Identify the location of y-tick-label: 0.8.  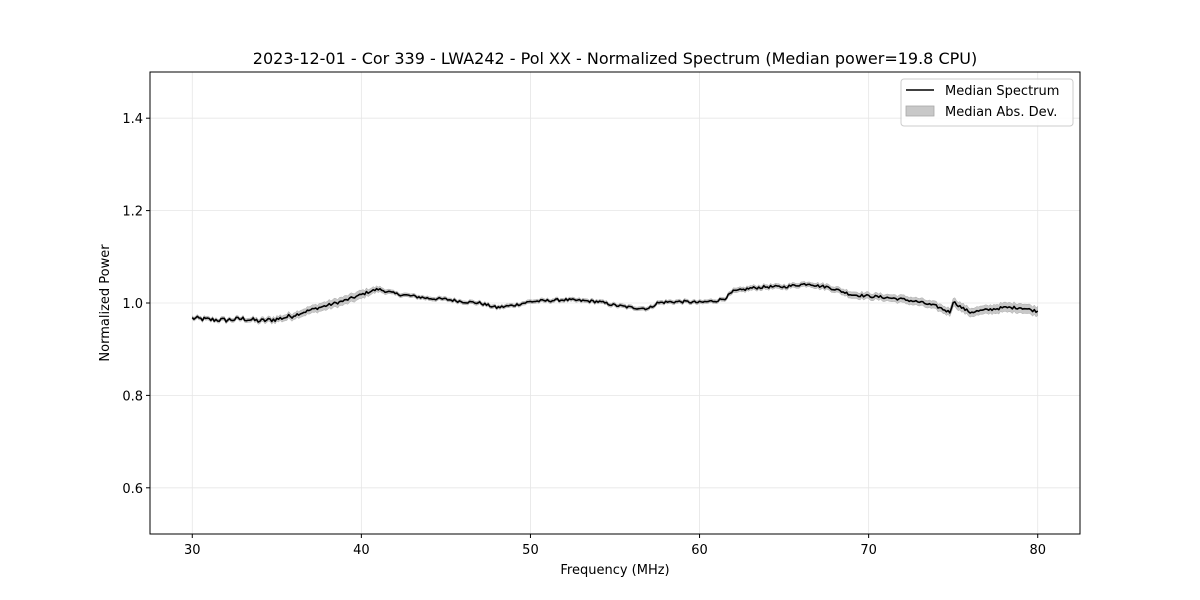
(132, 396).